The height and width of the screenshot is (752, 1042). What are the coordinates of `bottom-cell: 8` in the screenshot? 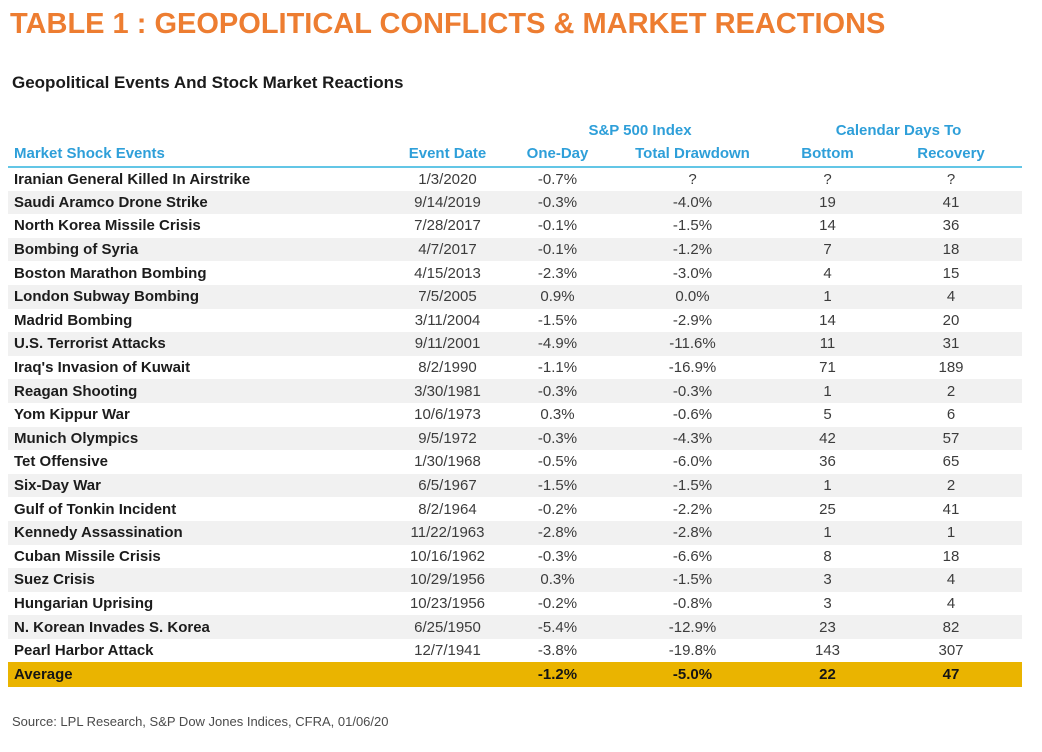 It's located at (827, 556).